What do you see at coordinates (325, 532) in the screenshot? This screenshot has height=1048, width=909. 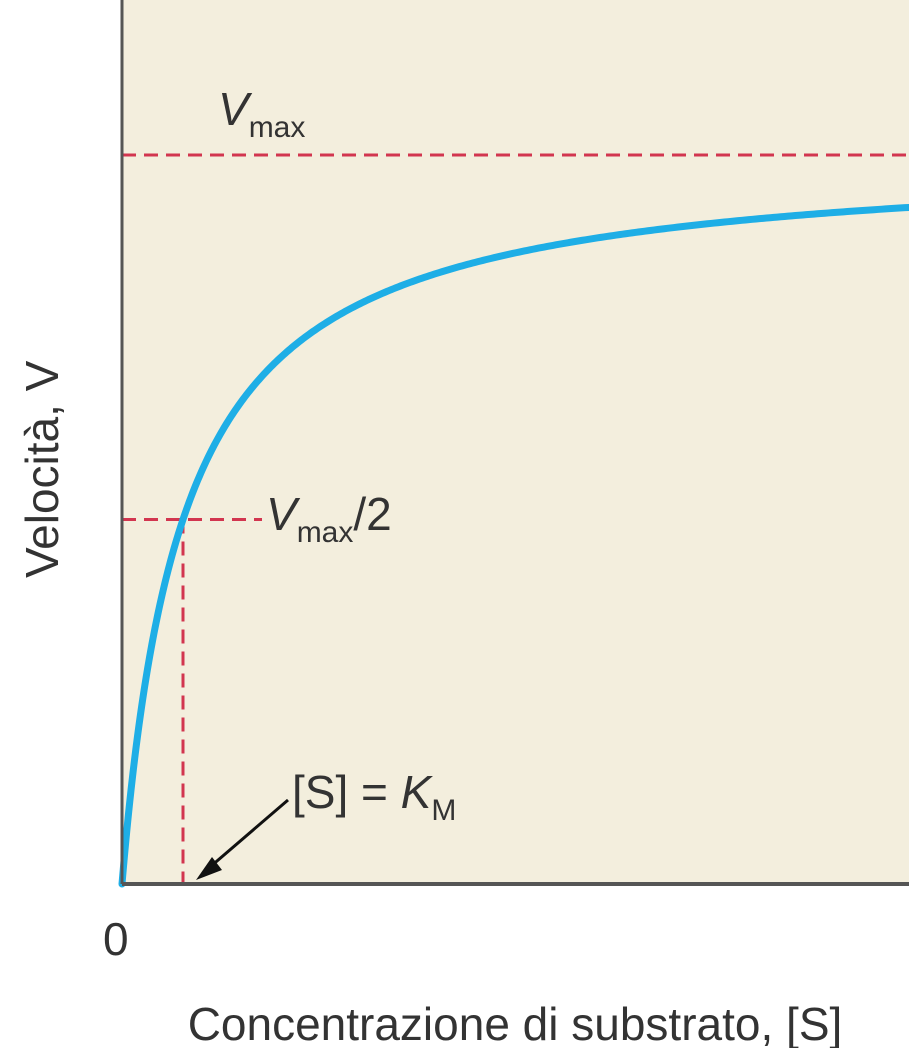 I see `vmax-half-label-subscript: max` at bounding box center [325, 532].